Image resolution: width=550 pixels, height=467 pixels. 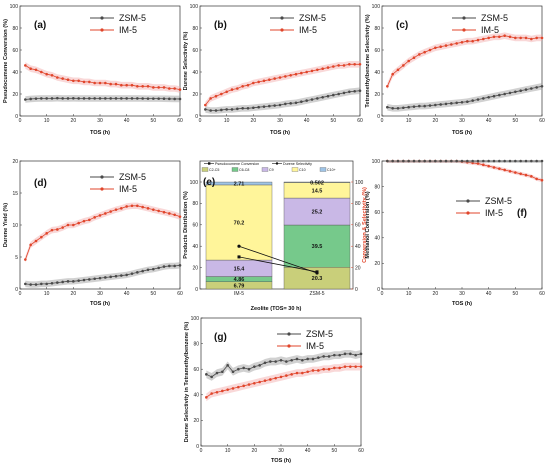 I want to click on y-axis-label: Products Distribution (%), so click(x=186, y=225).